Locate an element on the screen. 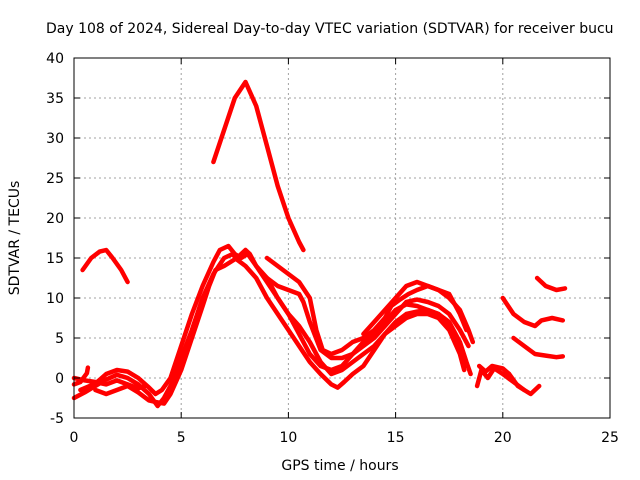 Image resolution: width=640 pixels, height=480 pixels. y-tick-label: -5 is located at coordinates (57, 419).